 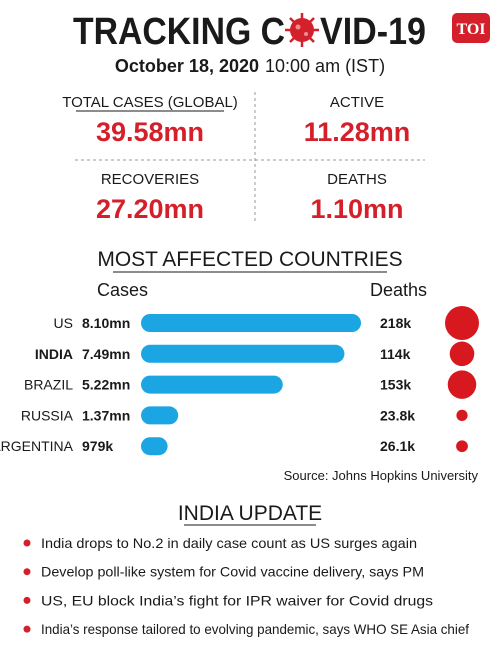 I want to click on category-label: BRAZIL, so click(x=48, y=385).